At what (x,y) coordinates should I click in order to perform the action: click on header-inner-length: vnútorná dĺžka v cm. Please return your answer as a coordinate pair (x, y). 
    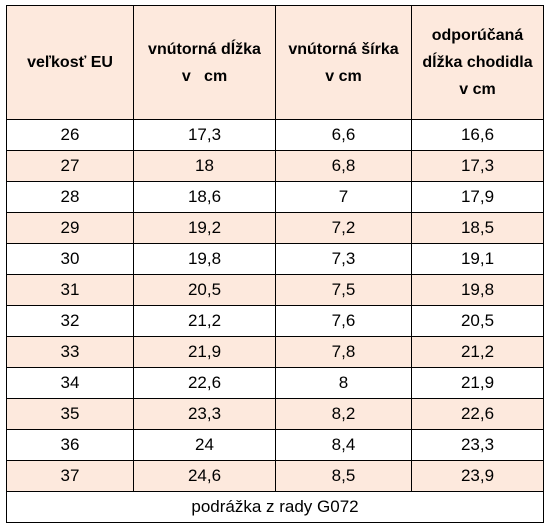
    Looking at the image, I should click on (204, 62).